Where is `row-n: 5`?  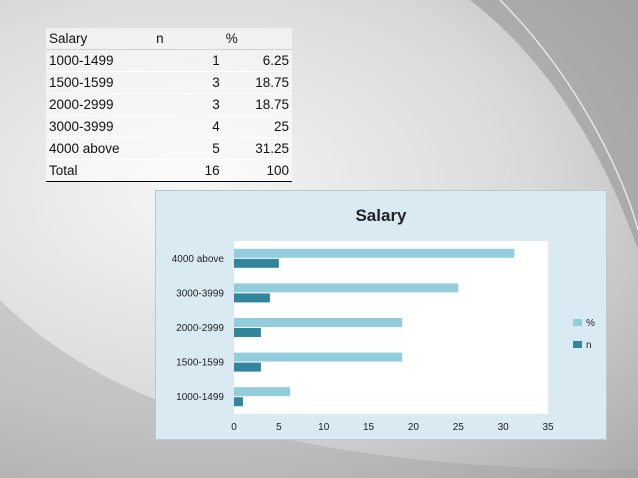
row-n: 5 is located at coordinates (188, 148).